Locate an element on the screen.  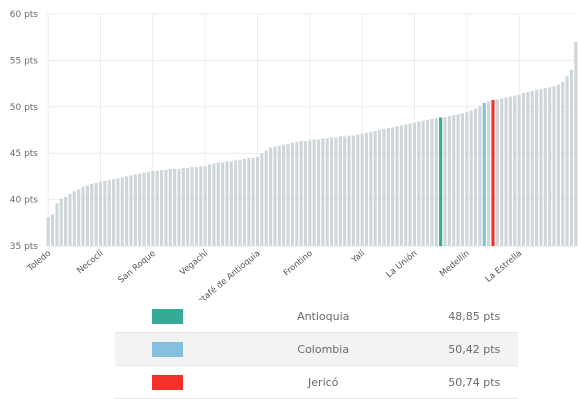
x-tick-label: Frontino is located at coordinates (298, 264).